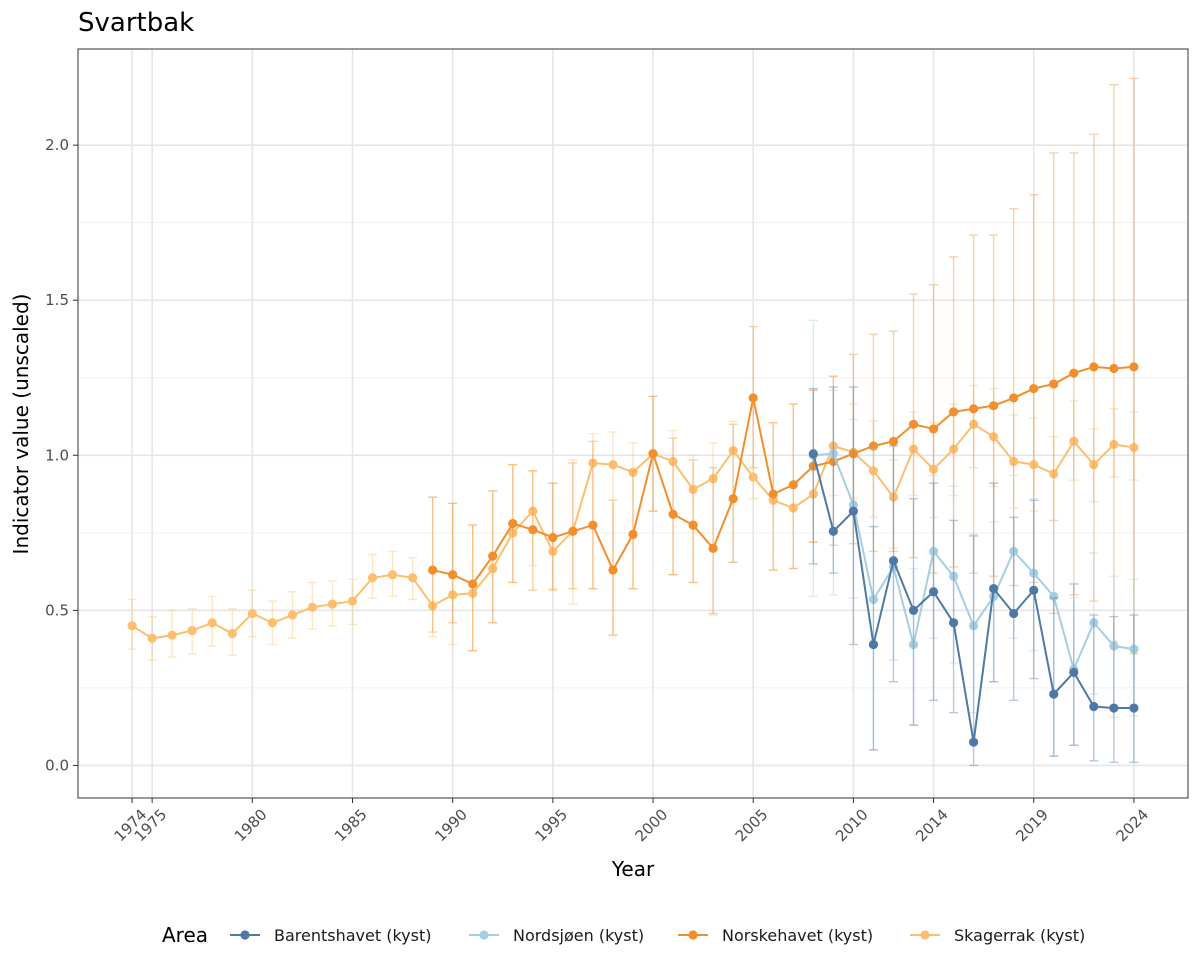 The image size is (1200, 975). What do you see at coordinates (852, 826) in the screenshot?
I see `x-tick-label: 2010` at bounding box center [852, 826].